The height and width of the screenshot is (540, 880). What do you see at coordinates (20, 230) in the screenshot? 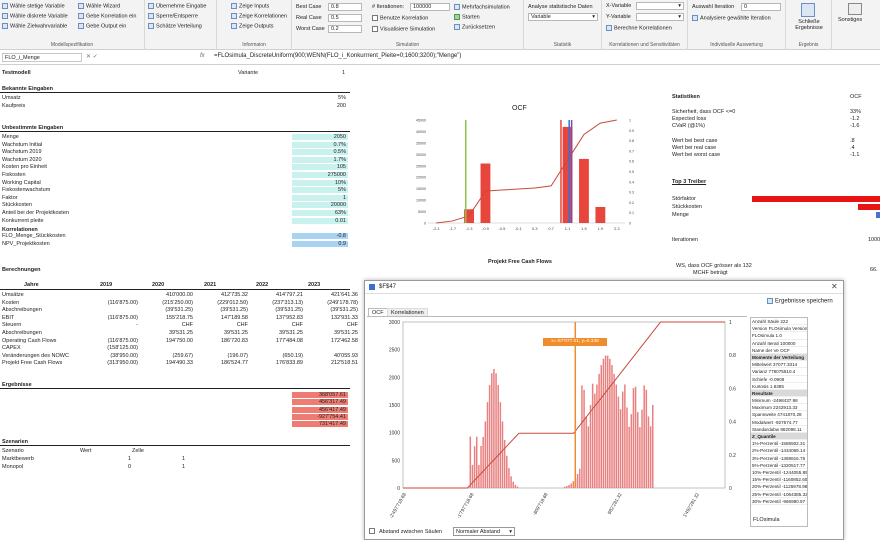
I see `section-korrelationen: Korrelationen` at bounding box center [20, 230].